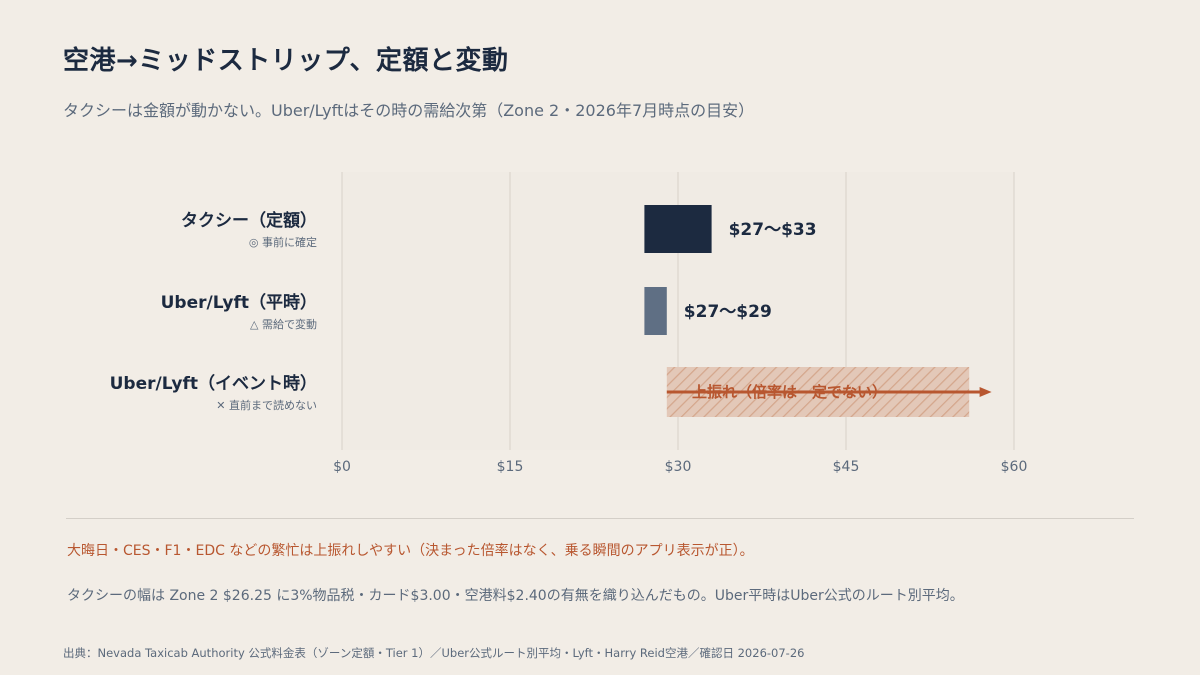  What do you see at coordinates (286, 61) in the screenshot?
I see `page-title: 空港→ミッドストリップ、定額と変動` at bounding box center [286, 61].